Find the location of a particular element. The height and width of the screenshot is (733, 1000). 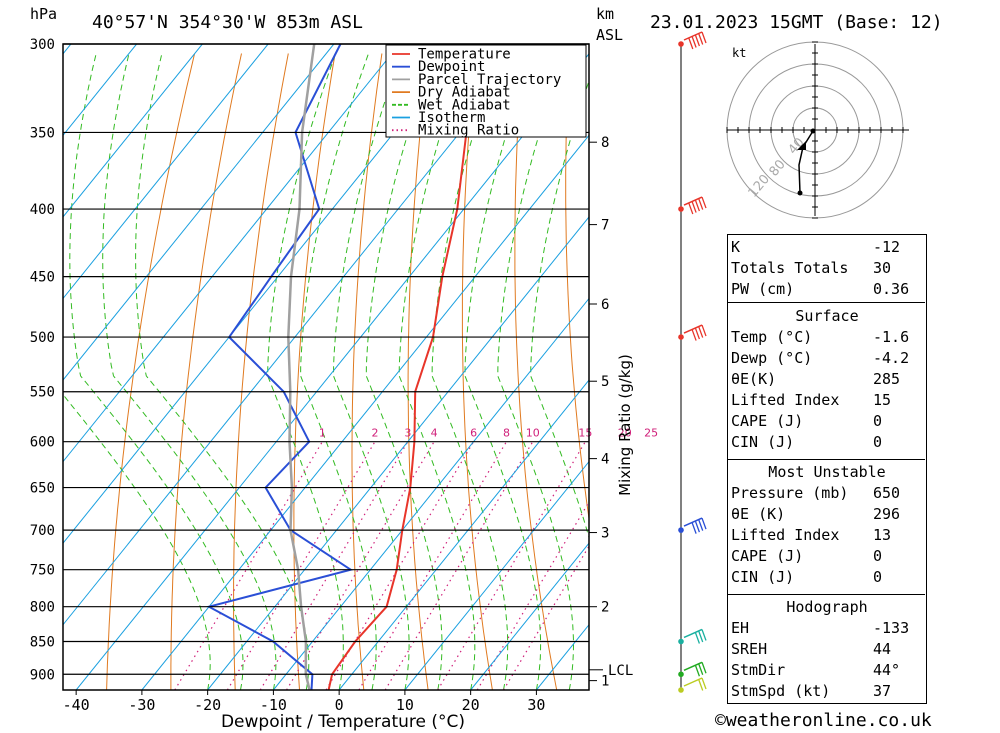

legend-box is located at coordinates (486, 91).